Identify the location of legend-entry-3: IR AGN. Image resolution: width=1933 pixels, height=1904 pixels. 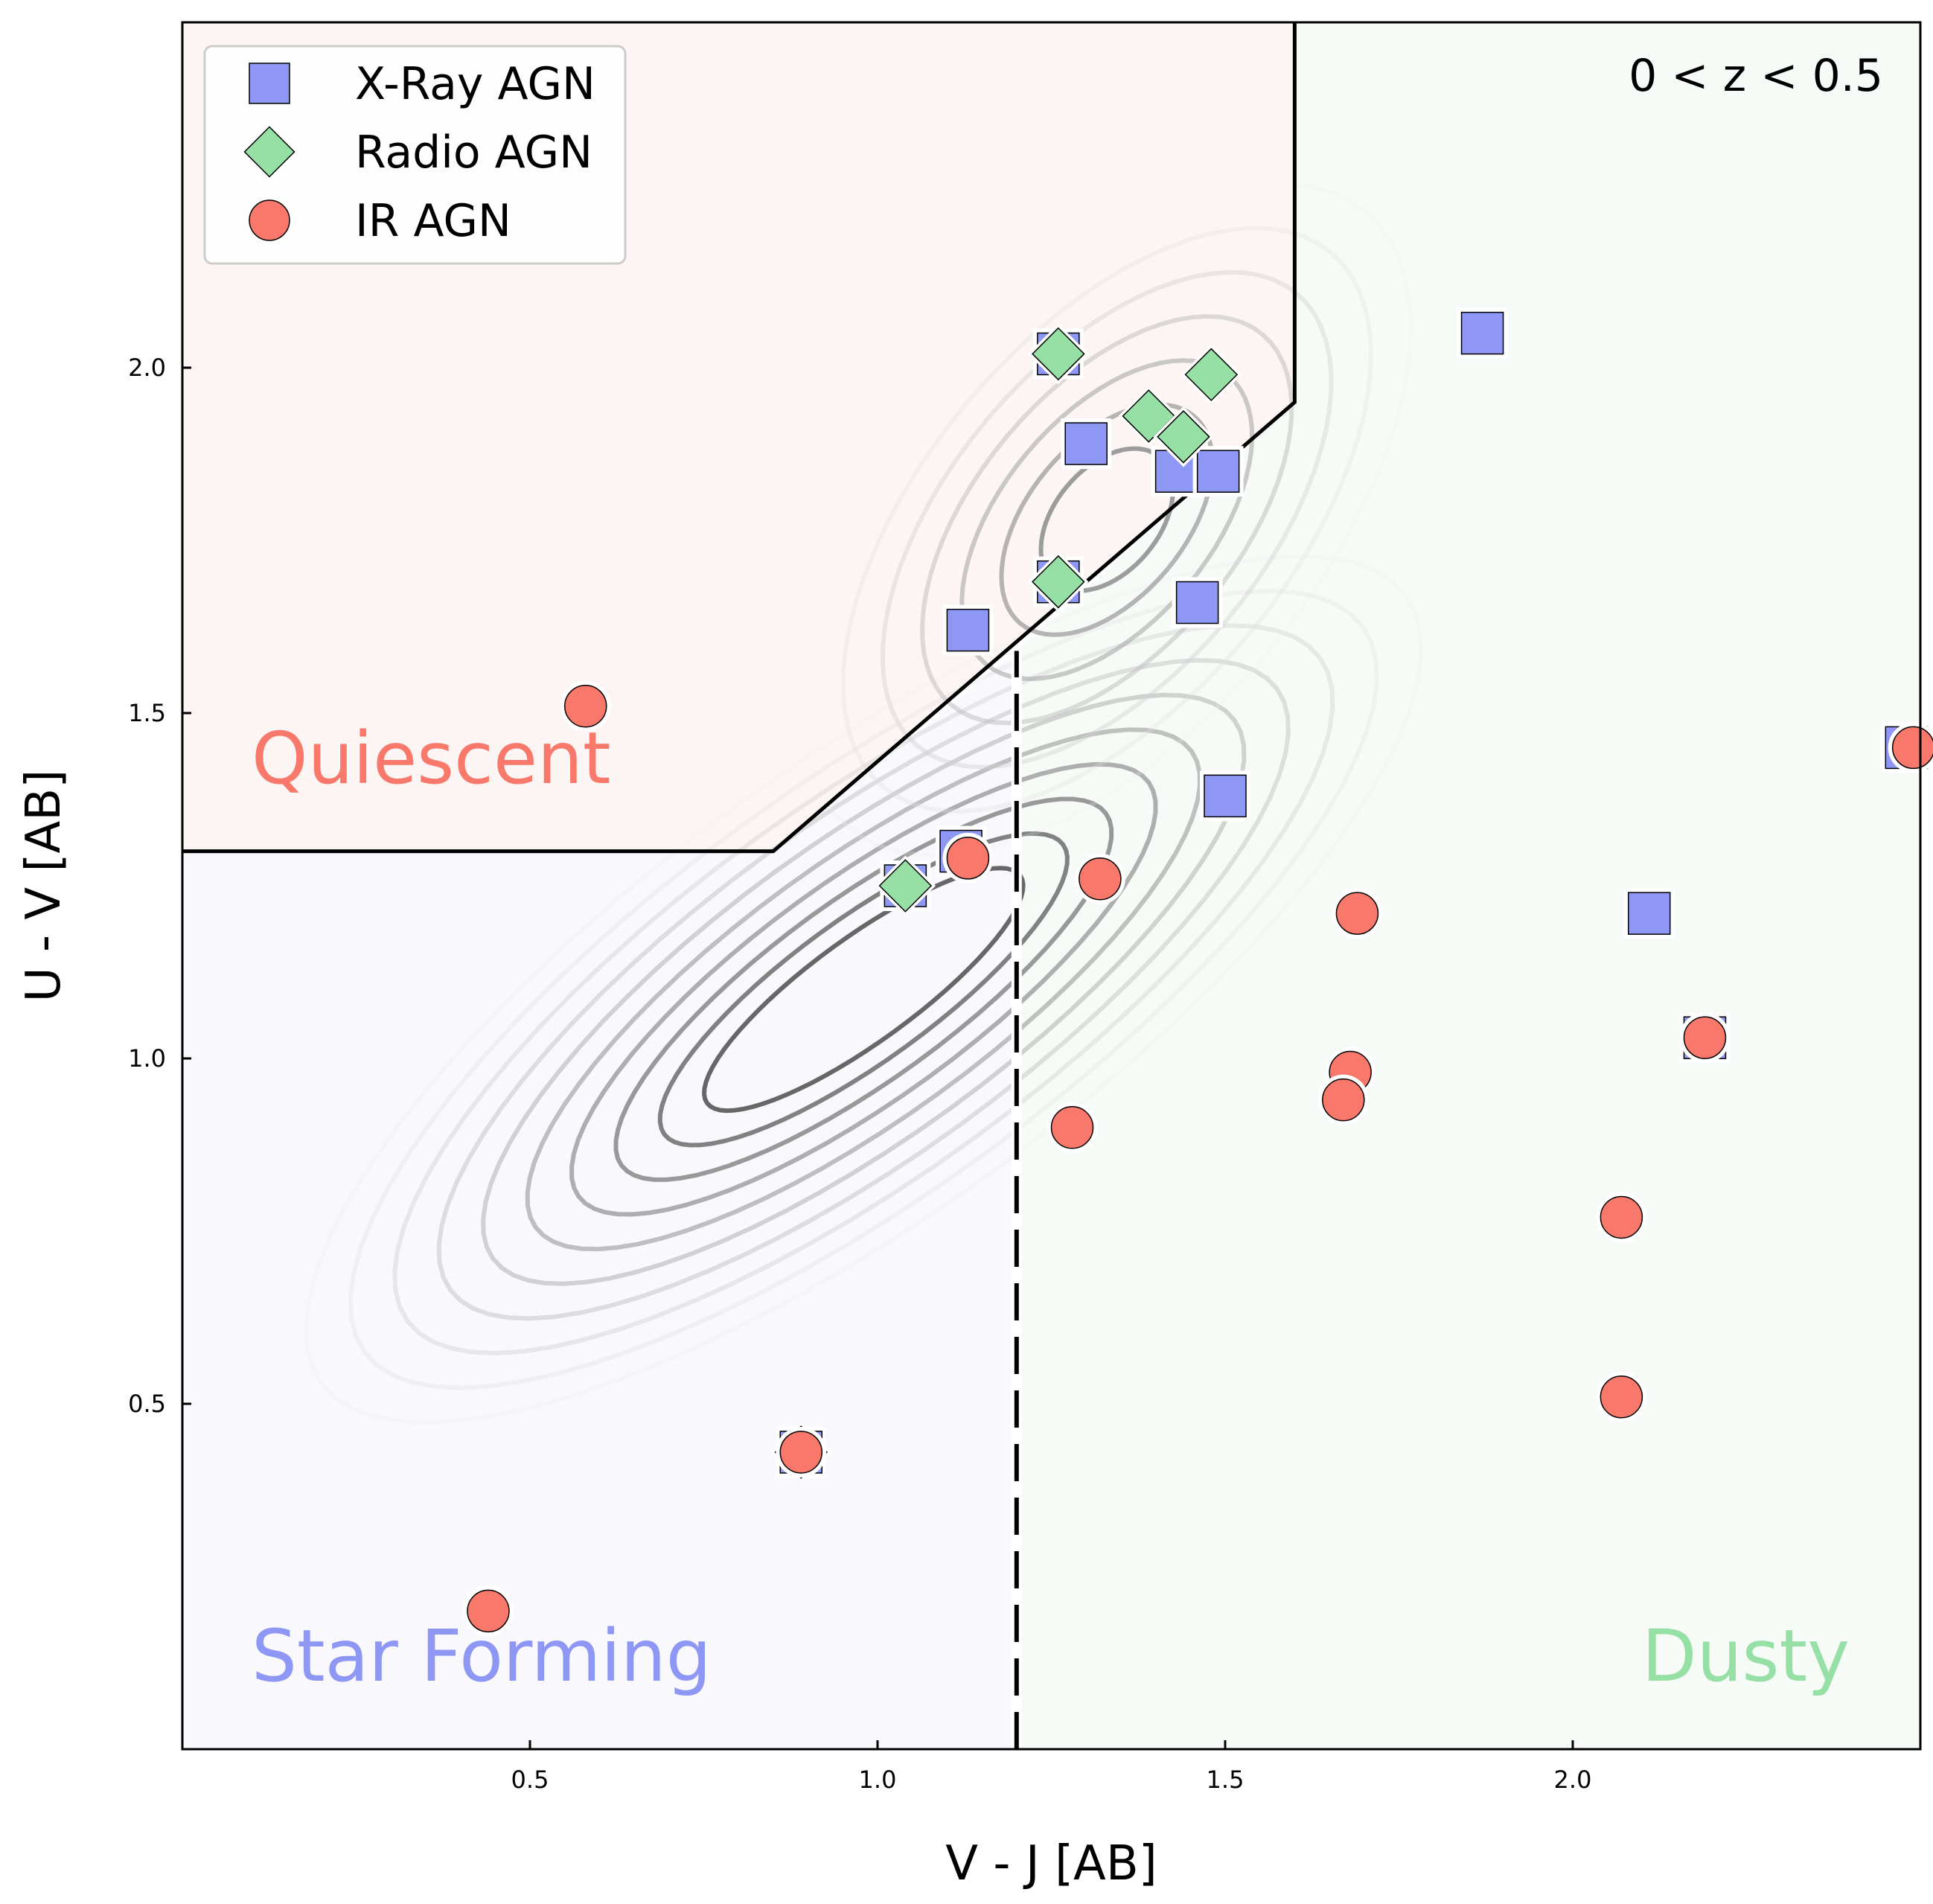
(378, 221).